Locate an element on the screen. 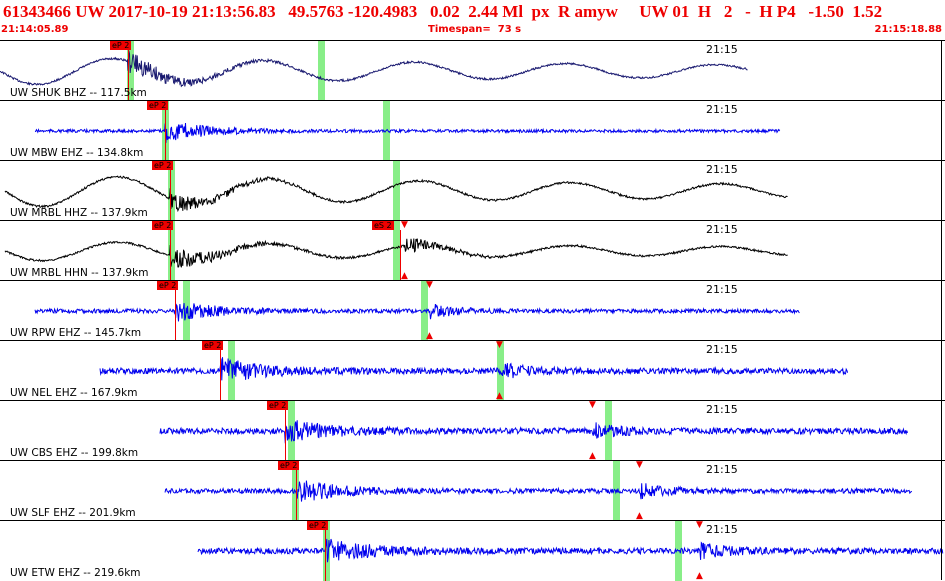  station-label: UW SHUK BHZ -- 117.5km is located at coordinates (78, 93).